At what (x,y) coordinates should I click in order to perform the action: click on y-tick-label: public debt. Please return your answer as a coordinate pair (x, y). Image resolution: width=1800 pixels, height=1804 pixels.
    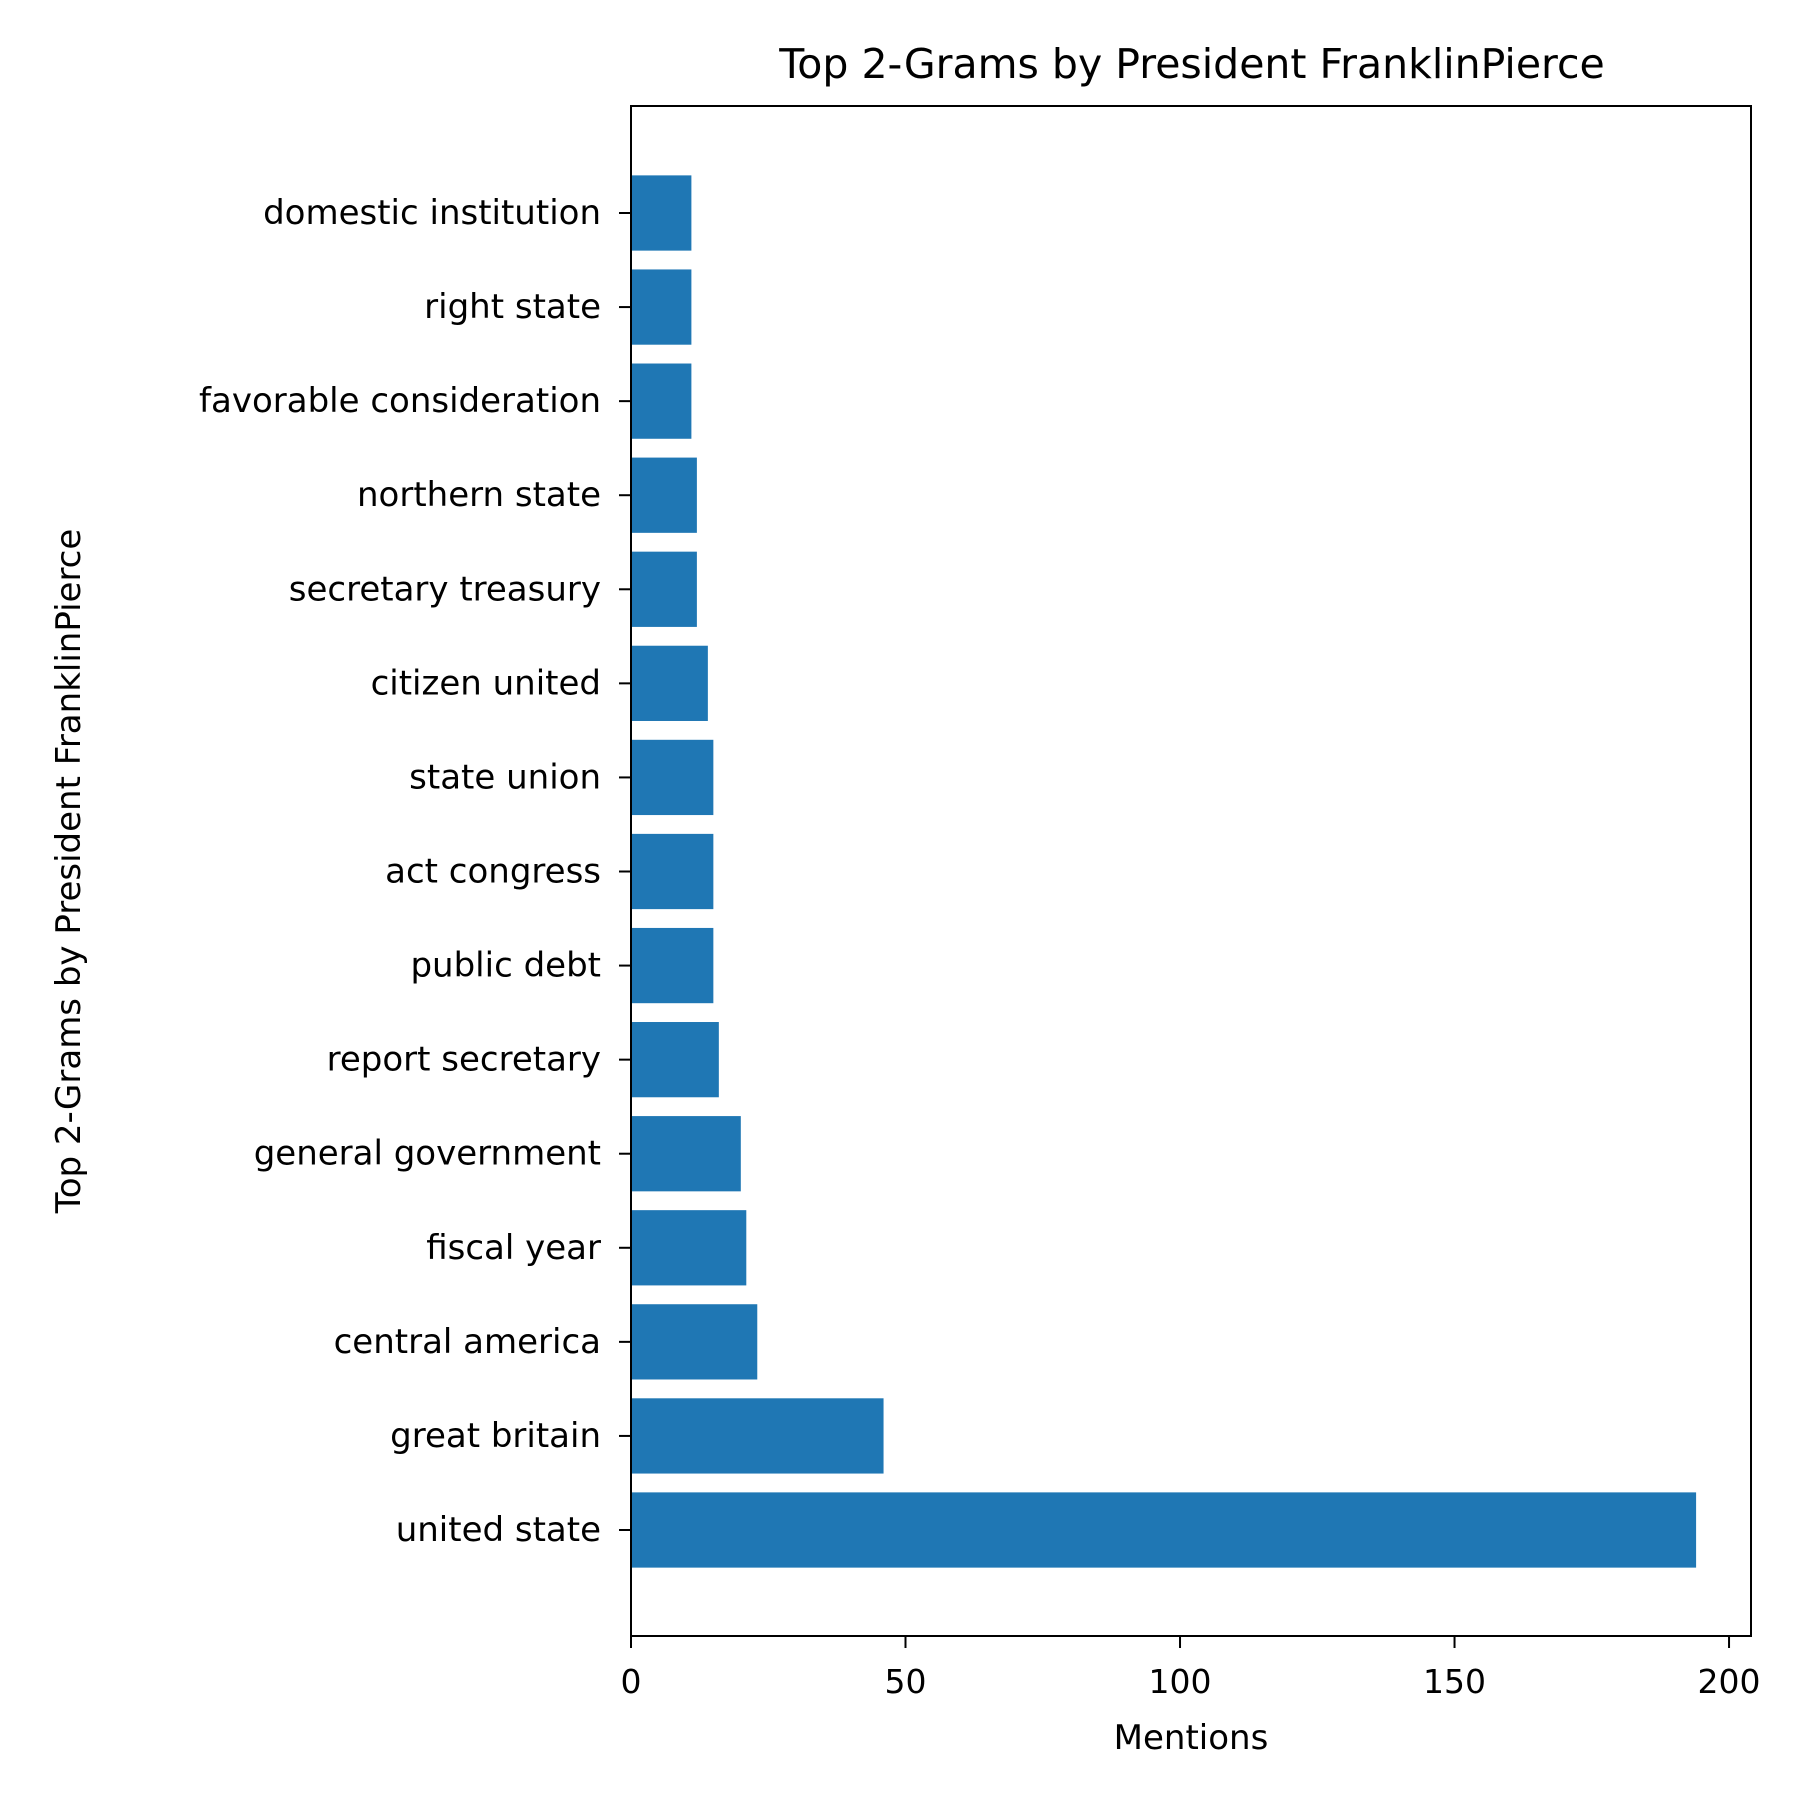
    Looking at the image, I should click on (505, 966).